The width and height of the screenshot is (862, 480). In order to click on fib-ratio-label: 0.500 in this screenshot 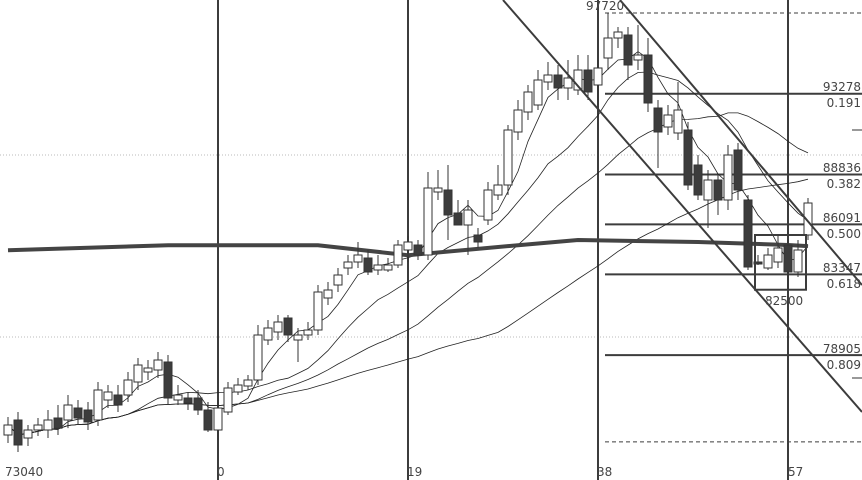, I will do `click(844, 234)`.